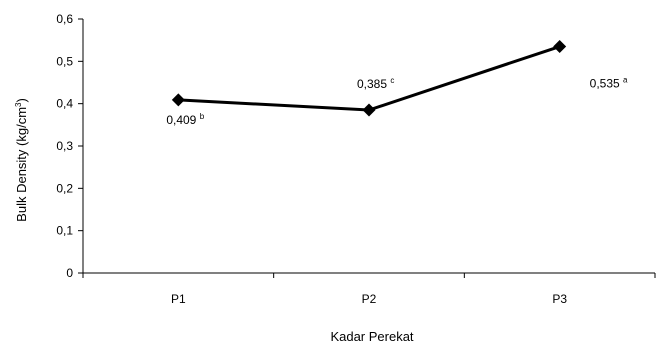  Describe the element at coordinates (609, 83) in the screenshot. I see `data-label: 0,535 a` at that location.